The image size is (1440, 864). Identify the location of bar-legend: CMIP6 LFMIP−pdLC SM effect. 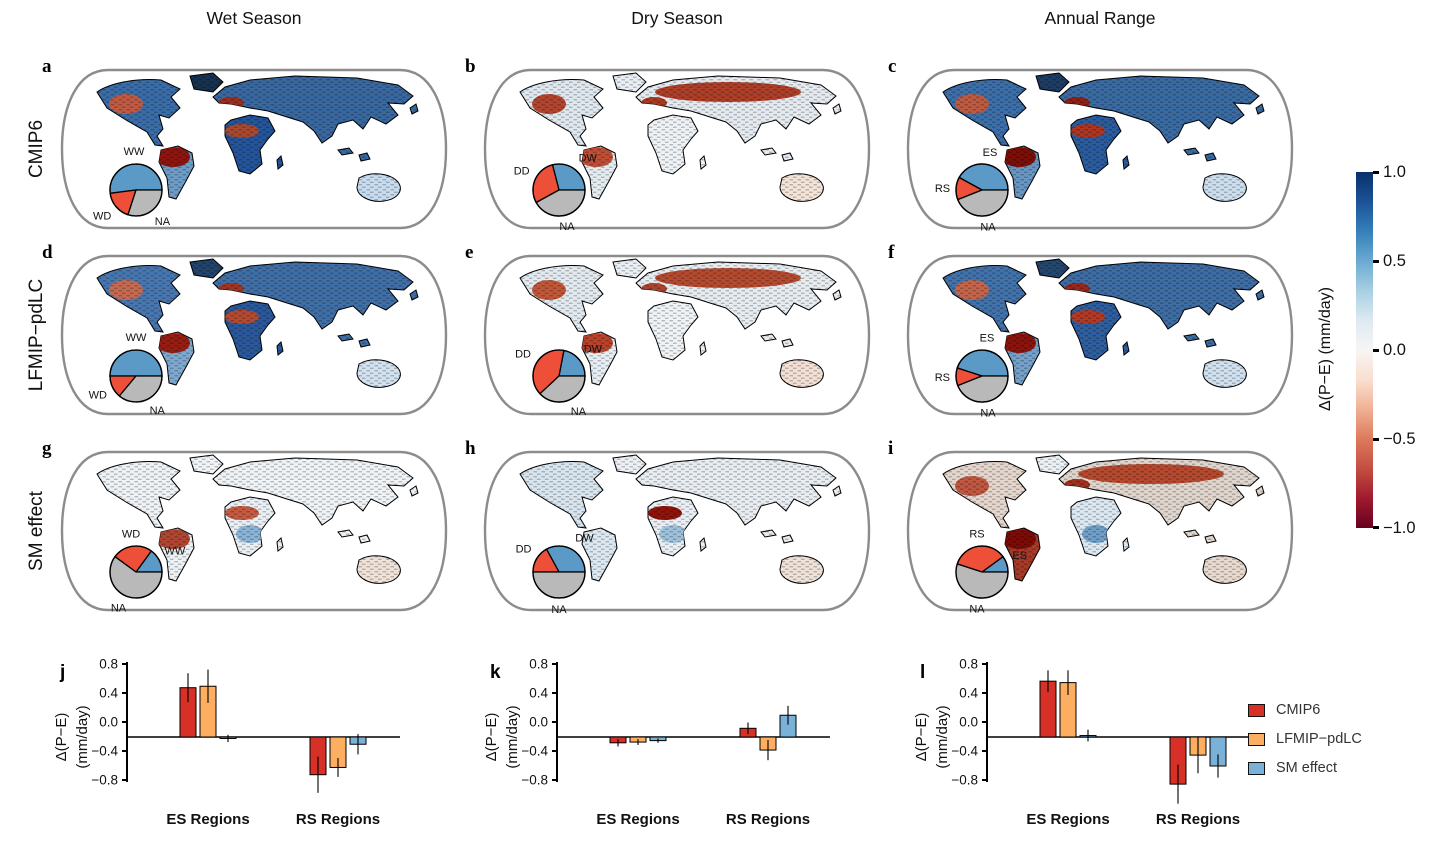
(1305, 739).